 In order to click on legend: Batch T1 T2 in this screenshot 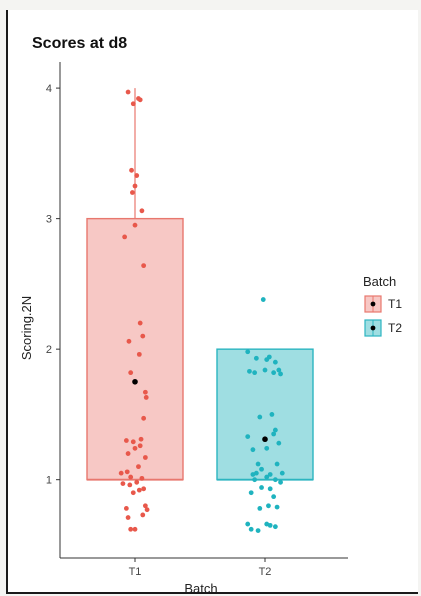, I will do `click(382, 305)`.